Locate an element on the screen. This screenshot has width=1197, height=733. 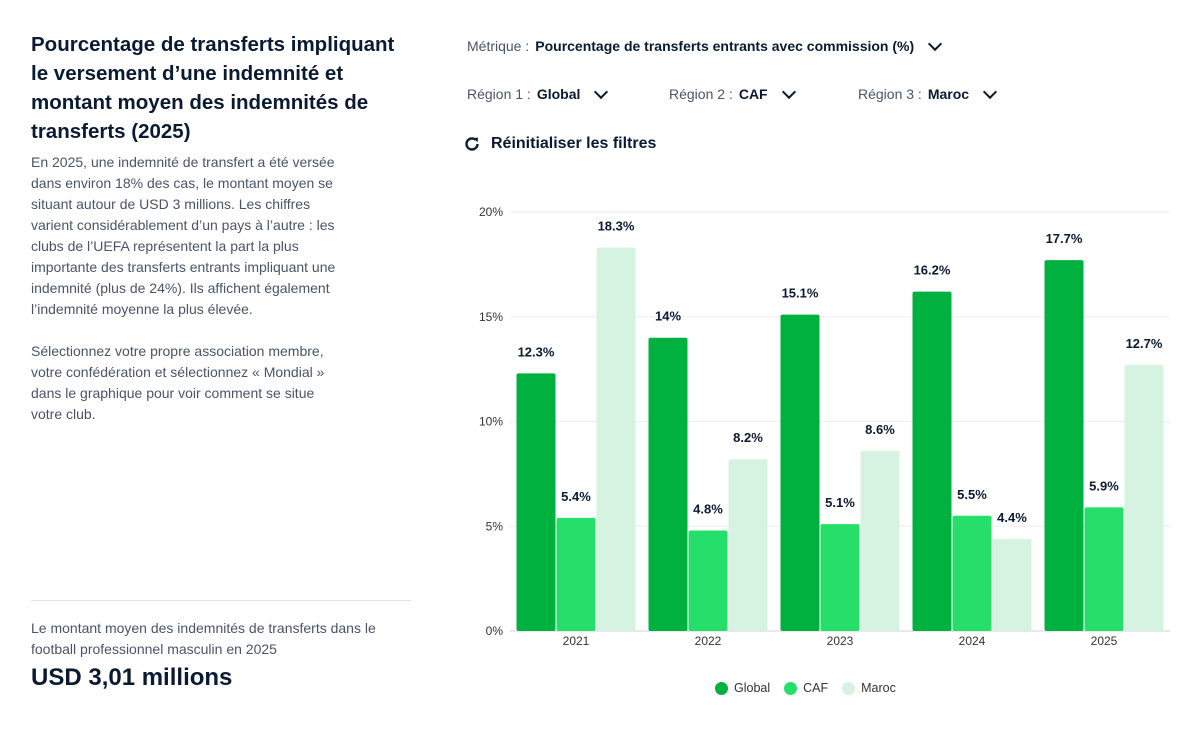
legend-label: Global is located at coordinates (752, 688).